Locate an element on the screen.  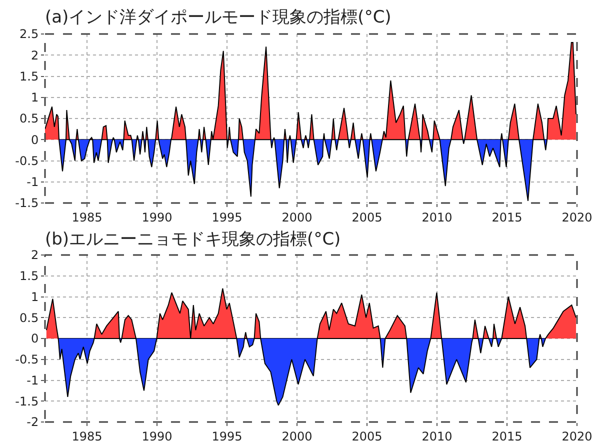
chart-title: (b)エルニーニョモドキ現象の指標(°C) is located at coordinates (193, 240).